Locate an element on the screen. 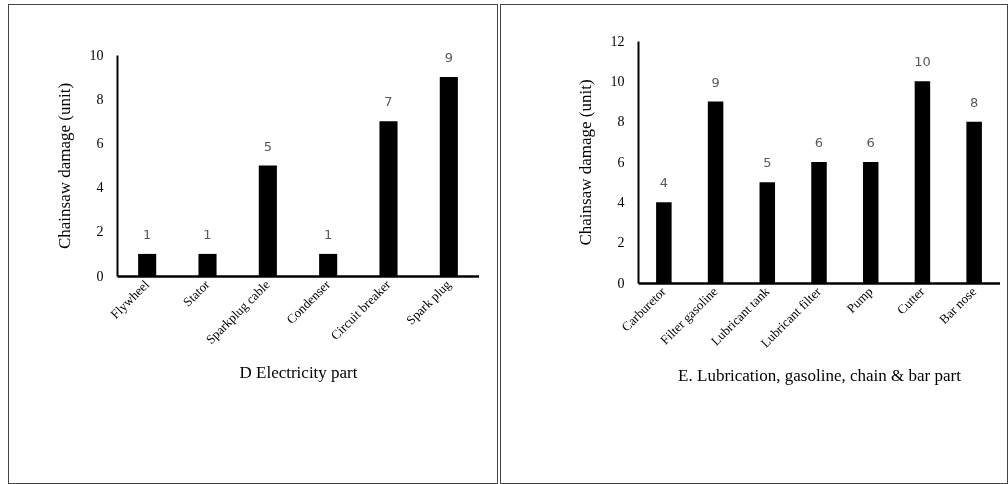 The width and height of the screenshot is (1008, 484). data-label: 8 is located at coordinates (974, 102).